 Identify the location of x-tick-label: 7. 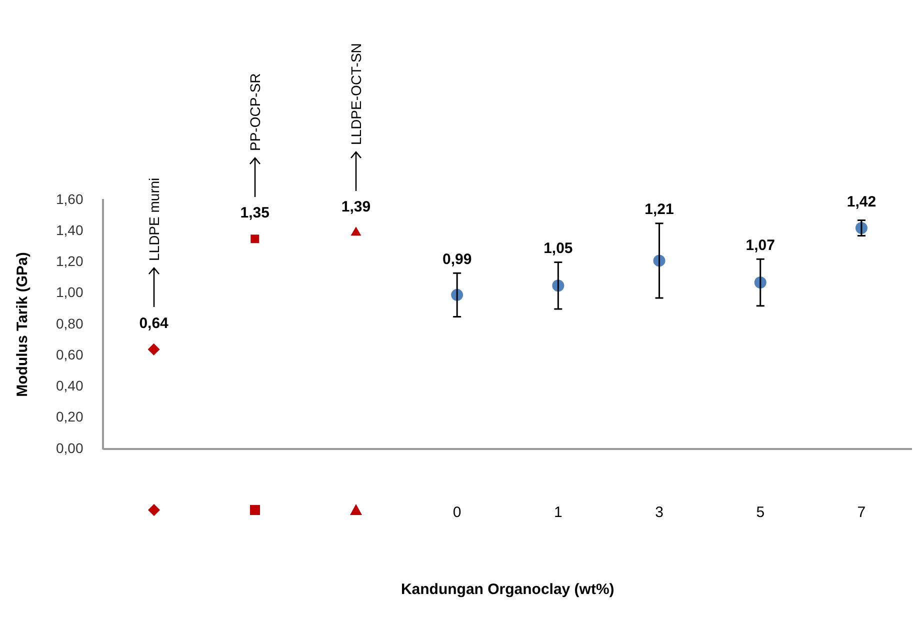
(861, 513).